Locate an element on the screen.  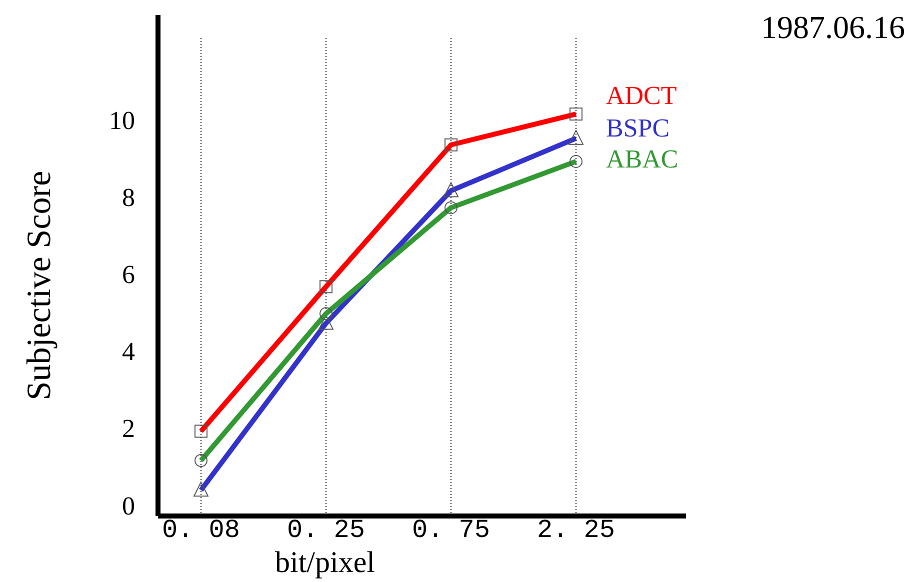
x-tick-label: 0. 08 is located at coordinates (201, 530).